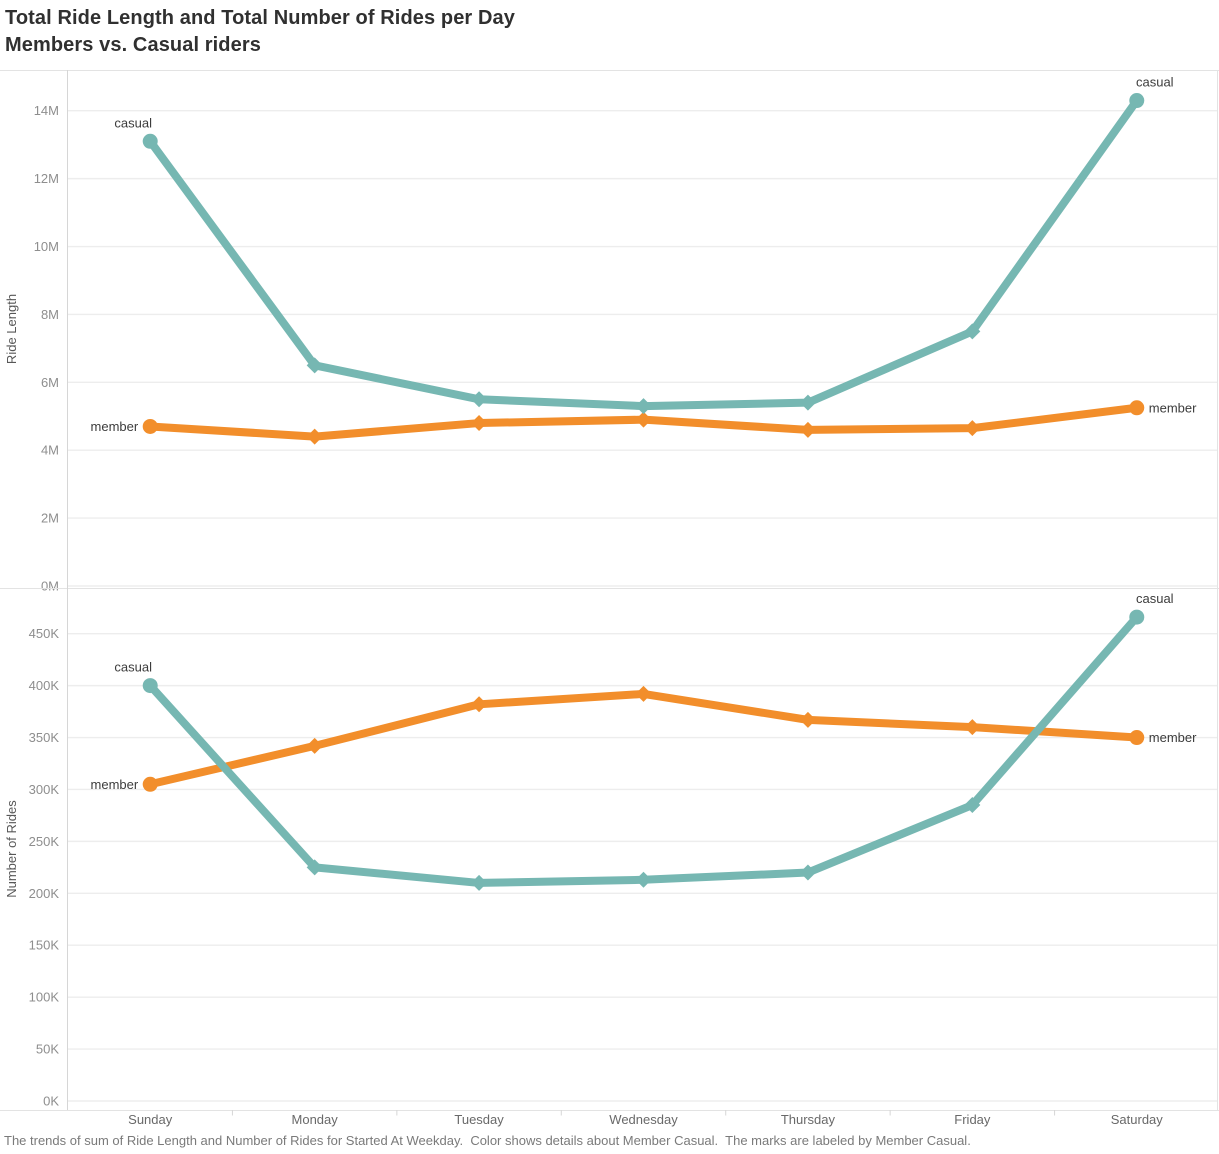  What do you see at coordinates (46, 110) in the screenshot?
I see `y-axis-tick-label: 14M` at bounding box center [46, 110].